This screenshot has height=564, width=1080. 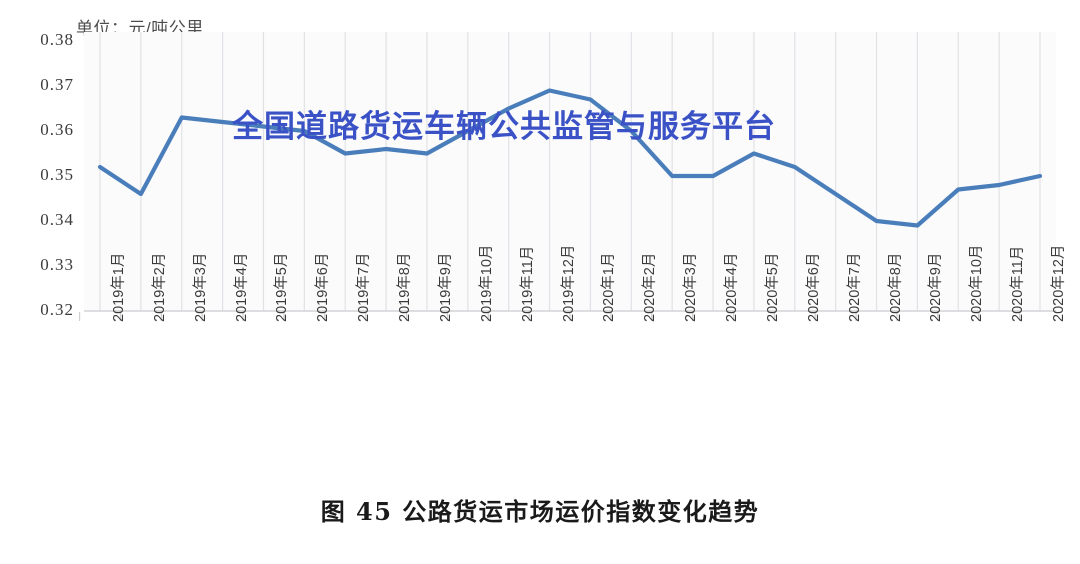 What do you see at coordinates (732, 287) in the screenshot?
I see `x-axis-tick-label: 2020年4月` at bounding box center [732, 287].